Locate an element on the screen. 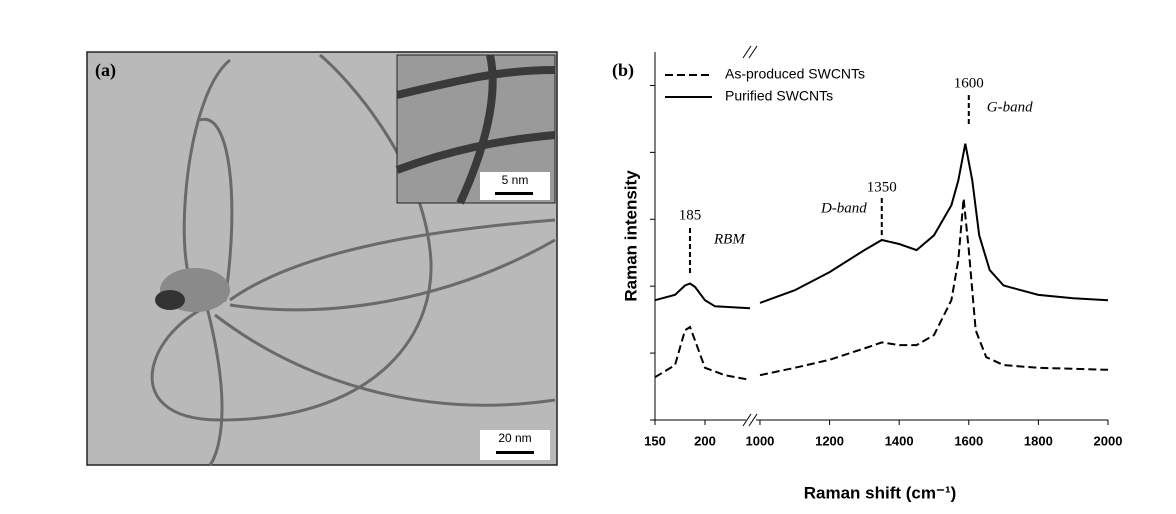 The height and width of the screenshot is (514, 1176). y-axis-title: Raman intensity is located at coordinates (630, 236).